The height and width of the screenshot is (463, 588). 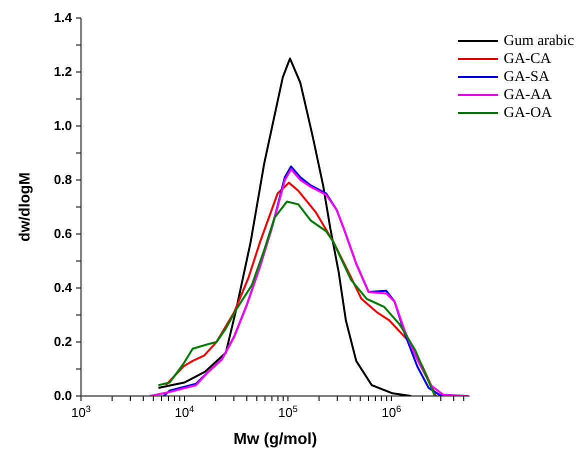 I want to click on legend-label: GA-CA, so click(x=528, y=59).